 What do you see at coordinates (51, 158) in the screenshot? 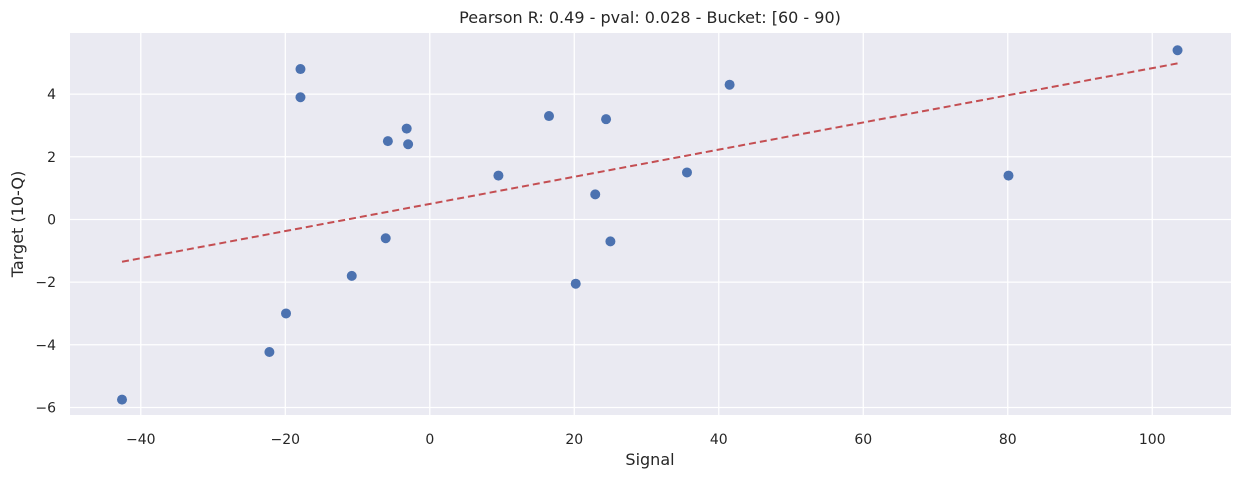
I see `y-tick-label: 2` at bounding box center [51, 158].